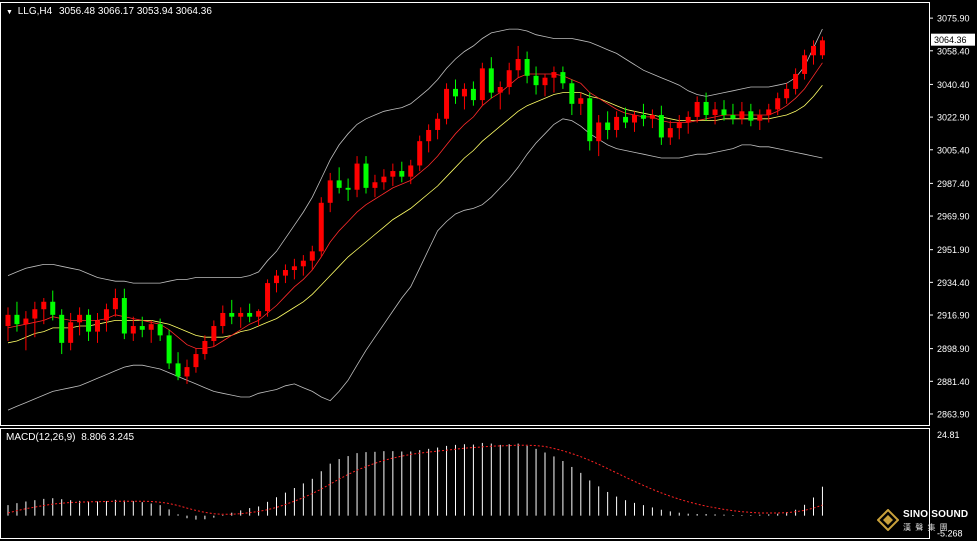 This screenshot has width=977, height=541. Describe the element at coordinates (953, 85) in the screenshot. I see `price-tick-label: 3040.40` at that location.